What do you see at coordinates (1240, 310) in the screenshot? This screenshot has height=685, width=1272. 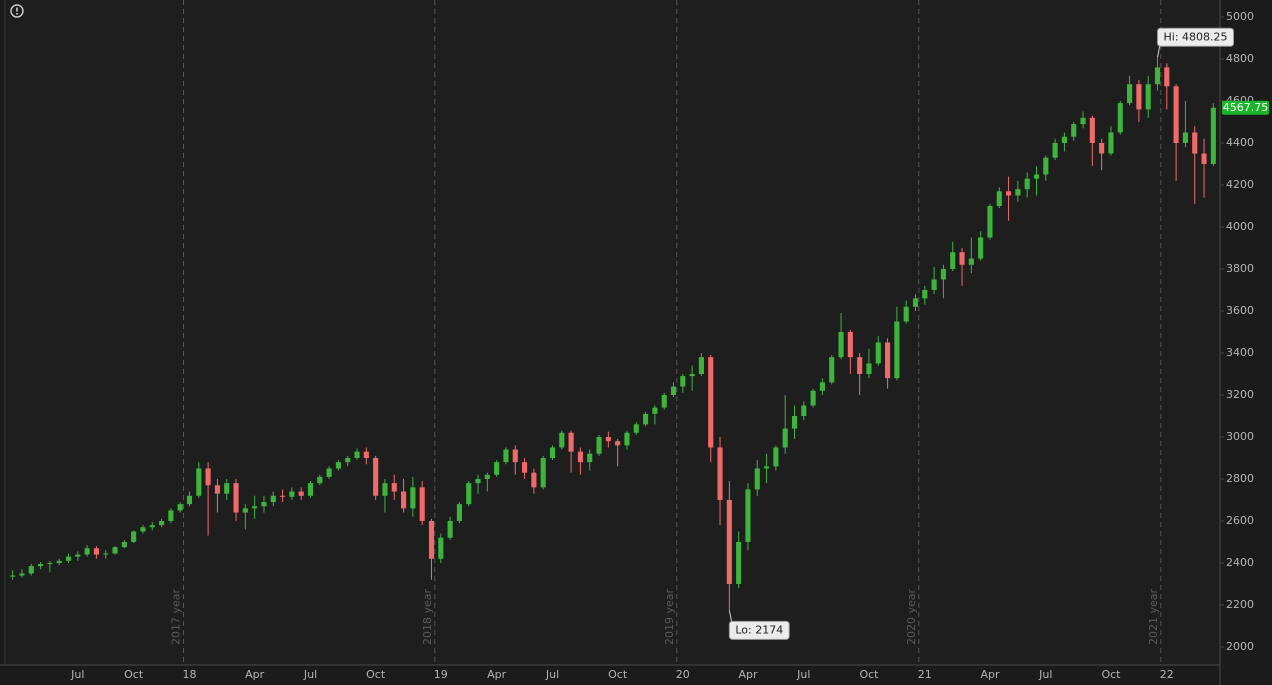 I see `y-tick-label: 3600` at bounding box center [1240, 310].